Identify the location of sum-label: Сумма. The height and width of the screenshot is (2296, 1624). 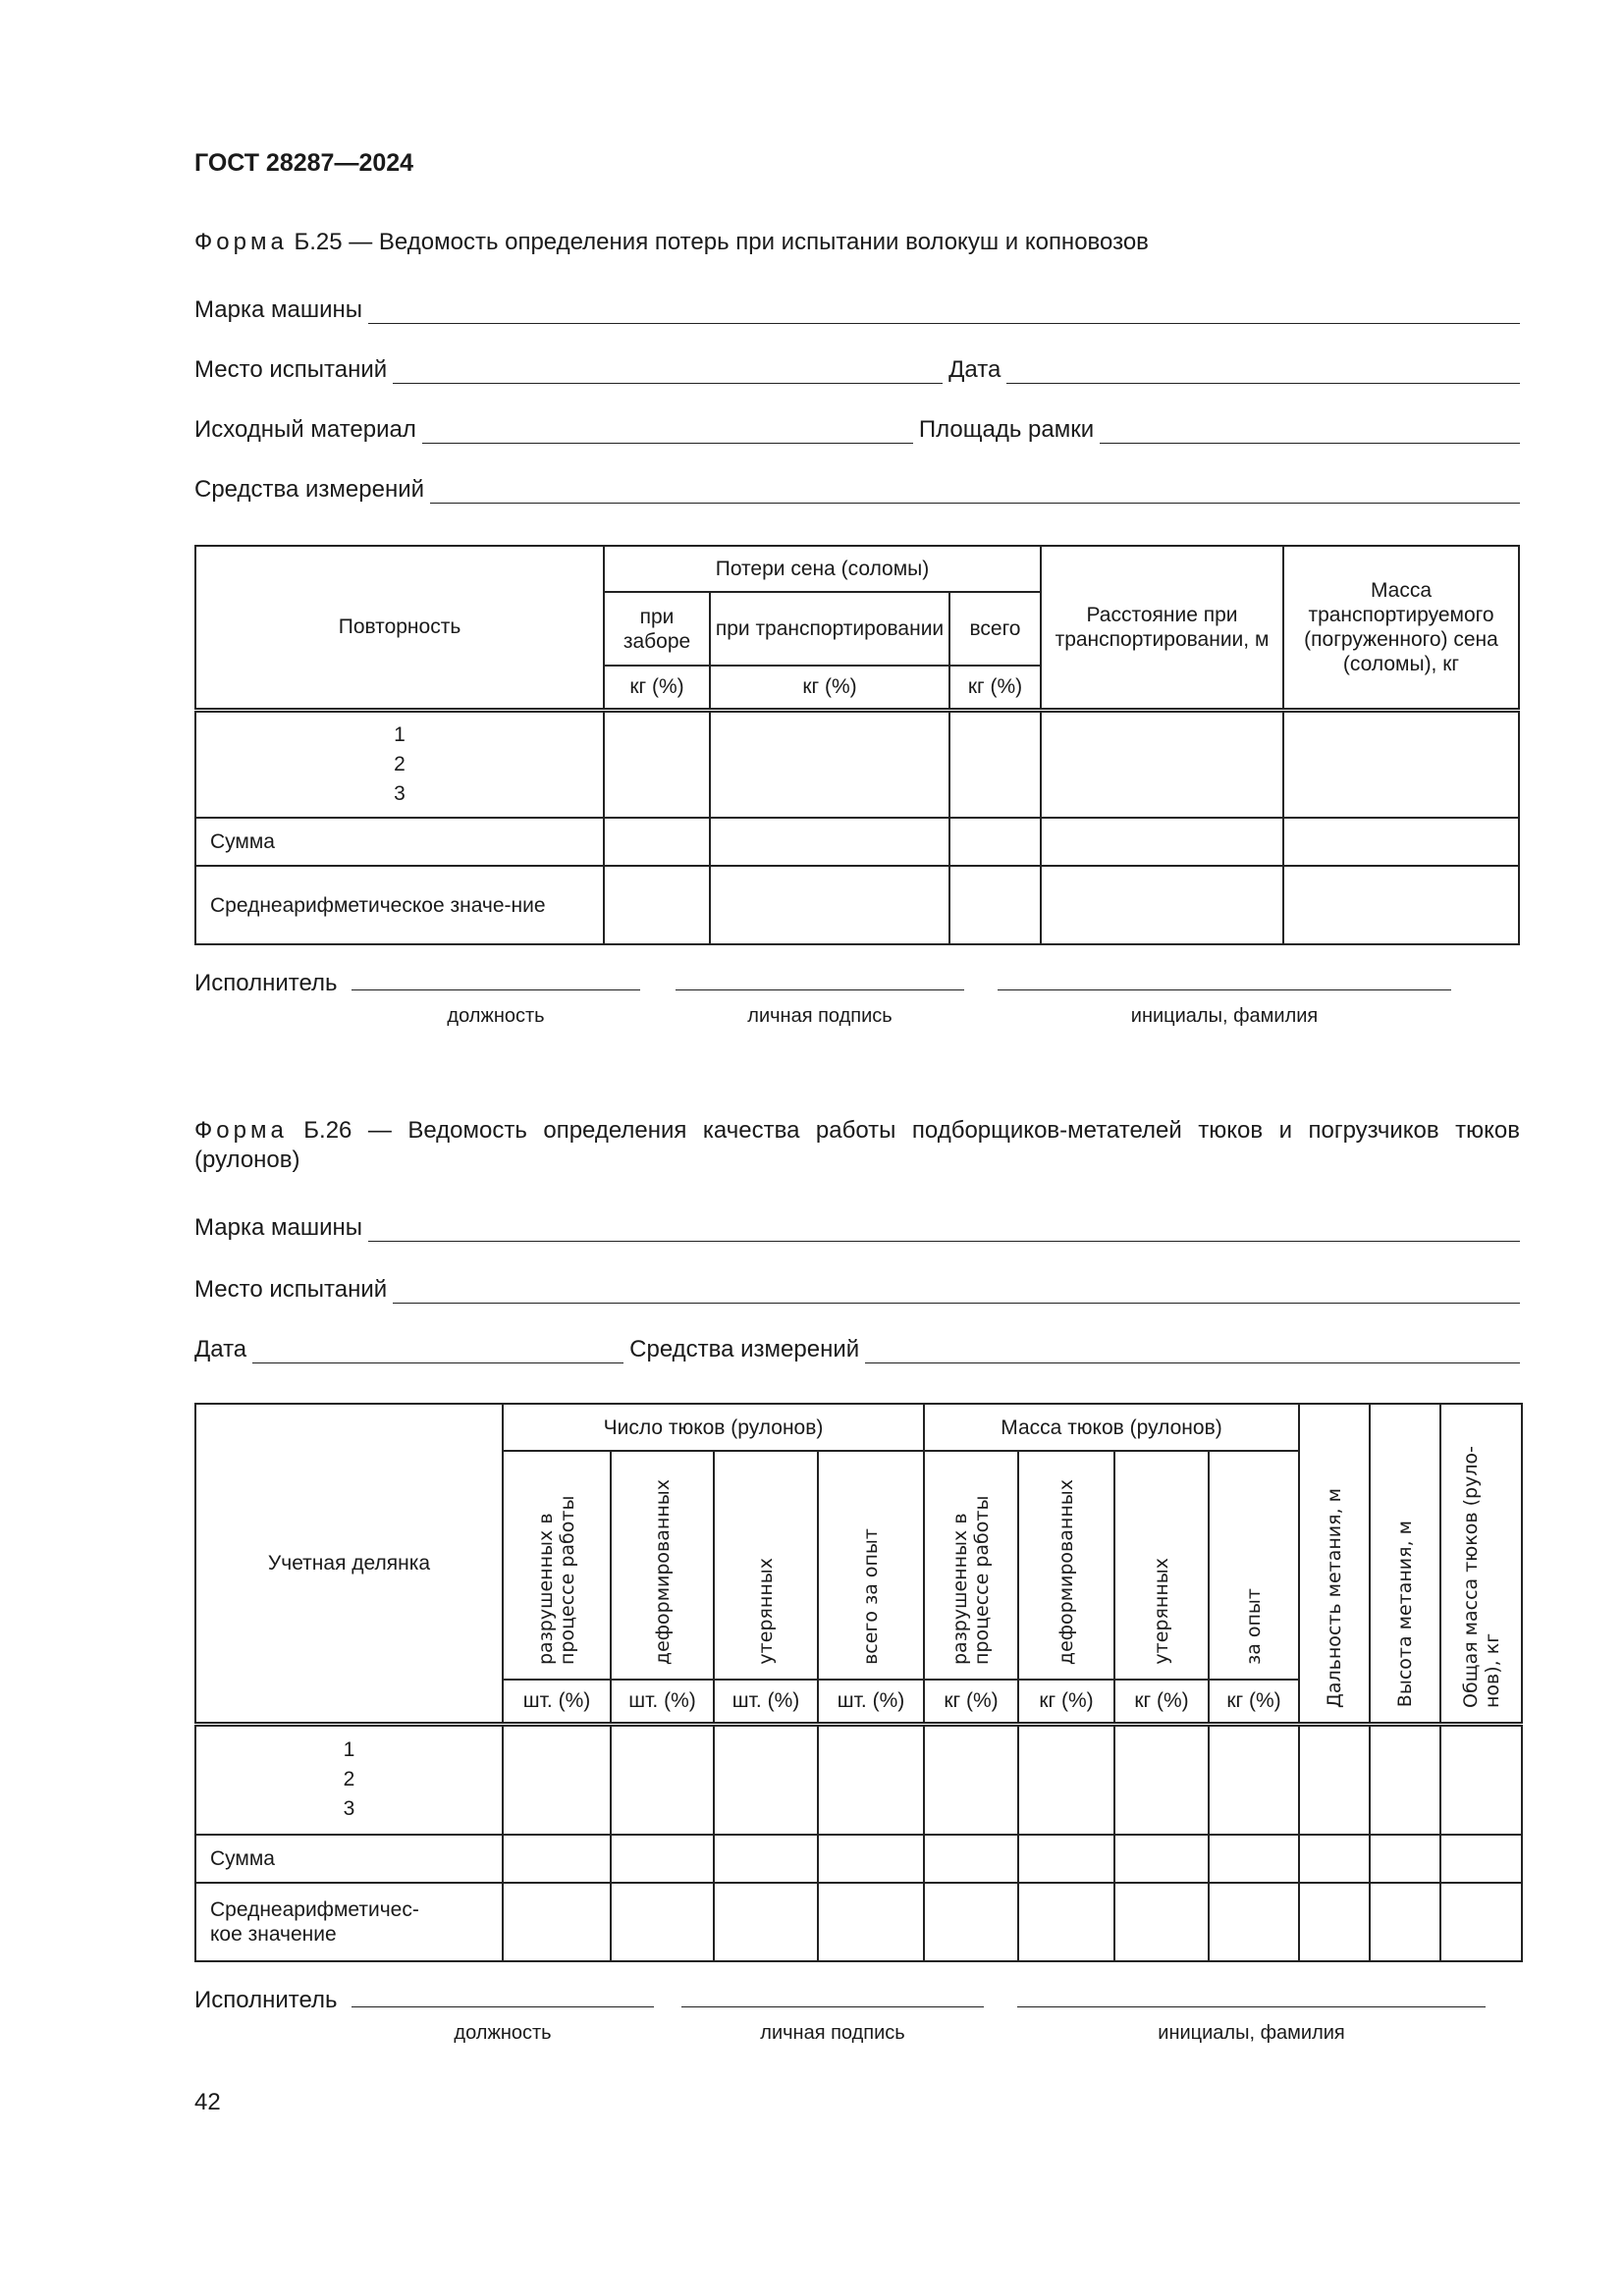
(349, 1859).